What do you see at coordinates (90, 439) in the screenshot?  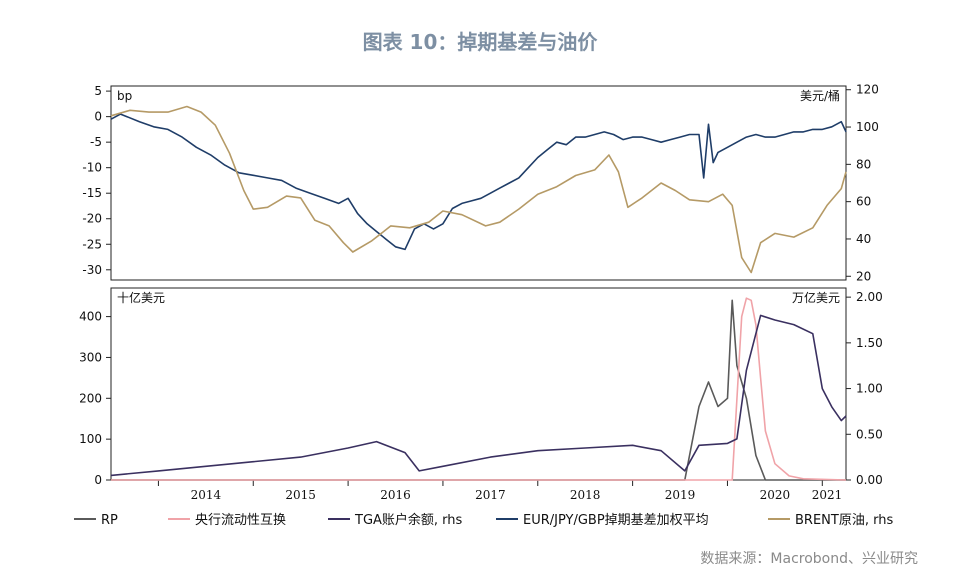 I see `bottom-left-tick-label: 100` at bounding box center [90, 439].